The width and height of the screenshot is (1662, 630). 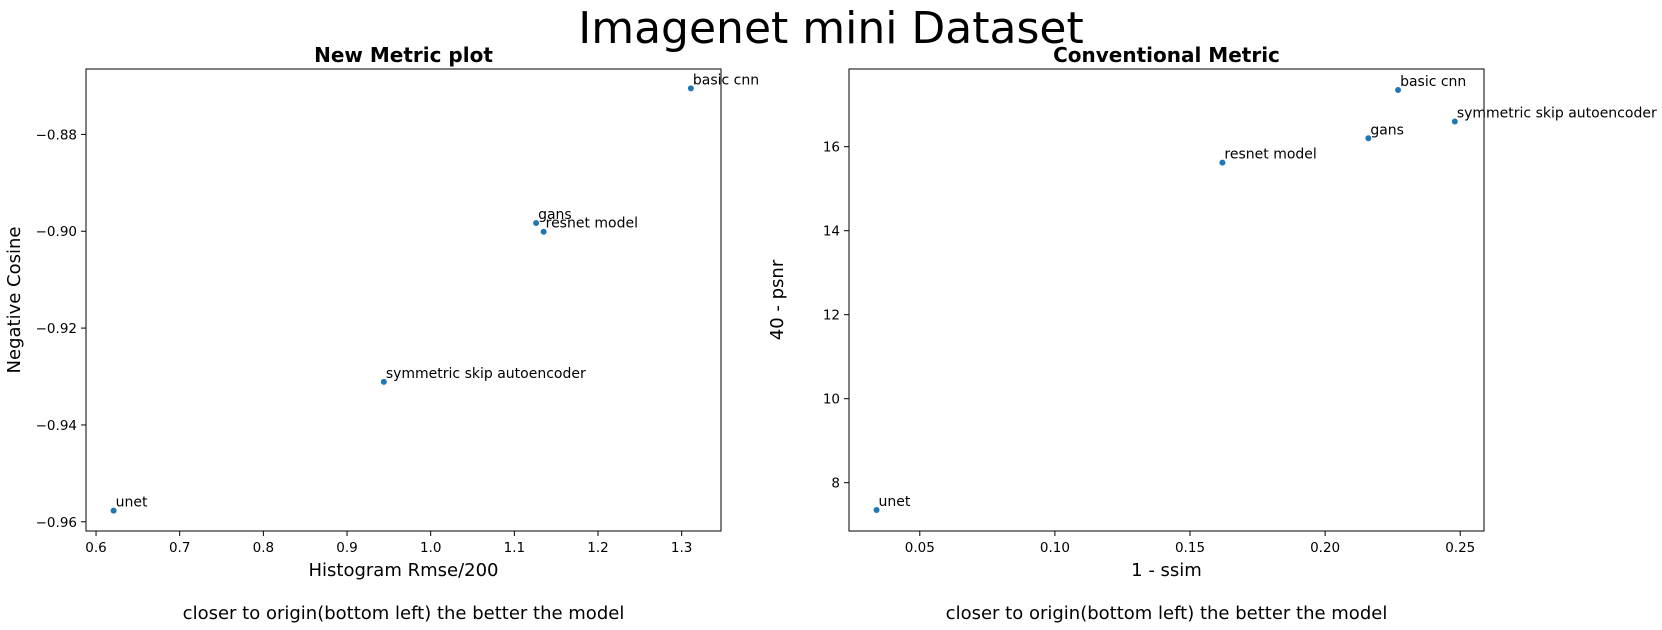 What do you see at coordinates (777, 299) in the screenshot?
I see `conventional-metric-y-axis-label: 40 - psnr` at bounding box center [777, 299].